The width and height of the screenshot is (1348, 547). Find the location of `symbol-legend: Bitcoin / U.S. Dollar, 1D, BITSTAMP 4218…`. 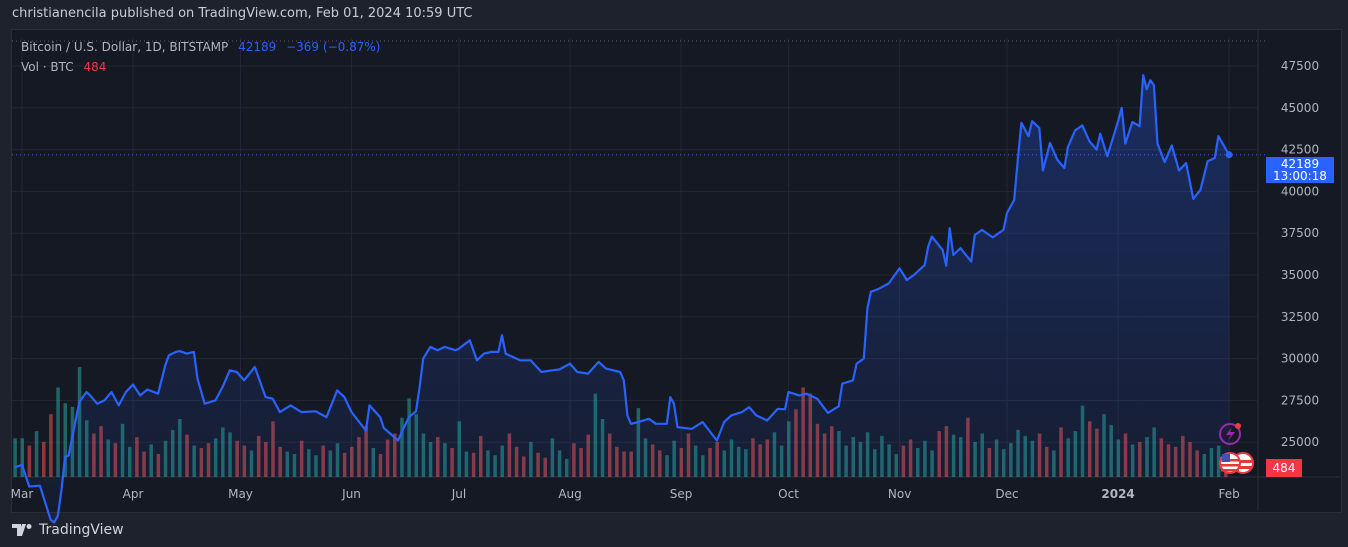

symbol-legend: Bitcoin / U.S. Dollar, 1D, BITSTAMP 4218… is located at coordinates (203, 47).